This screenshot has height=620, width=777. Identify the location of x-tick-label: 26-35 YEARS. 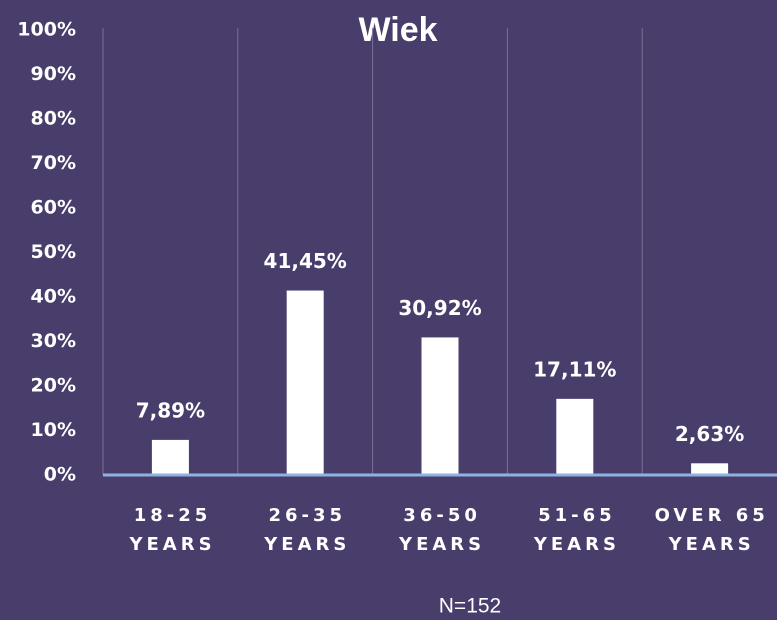
(307, 530).